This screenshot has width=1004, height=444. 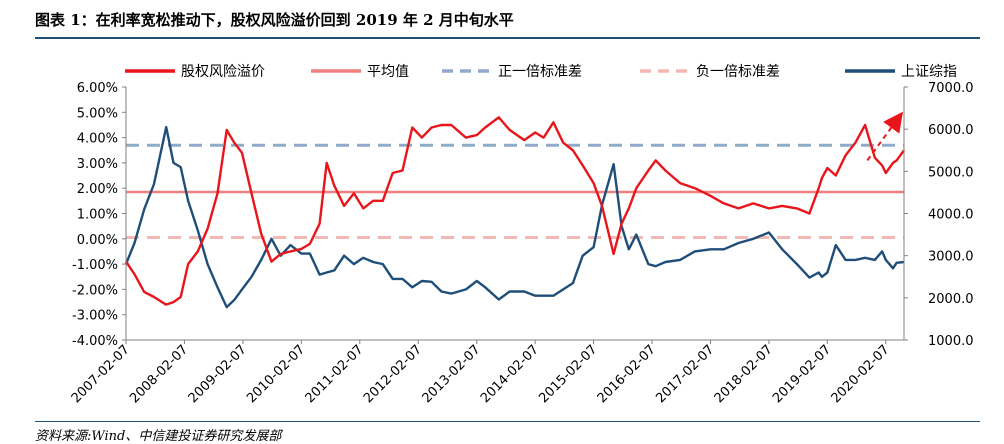 I want to click on x-tick-label: 2014-02-07, so click(x=510, y=374).